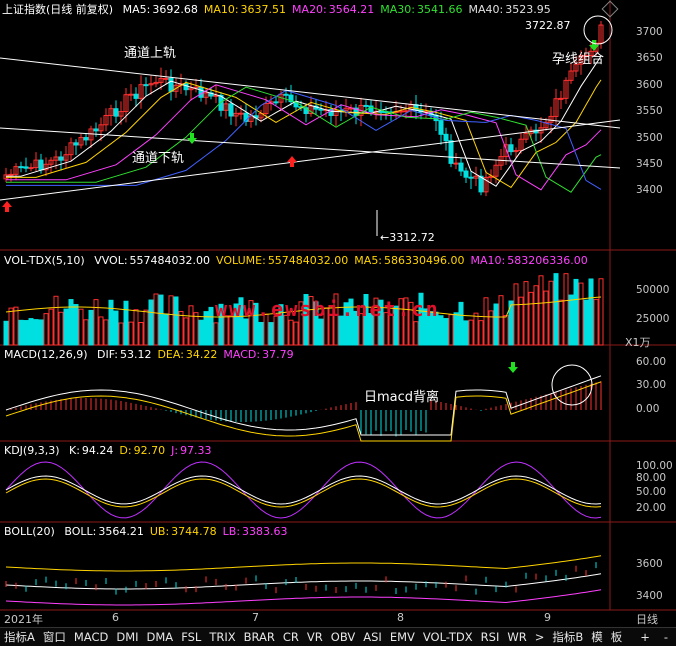  Describe the element at coordinates (58, 9) in the screenshot. I see `chart-title: 上证指数(日线 前复权)` at that location.